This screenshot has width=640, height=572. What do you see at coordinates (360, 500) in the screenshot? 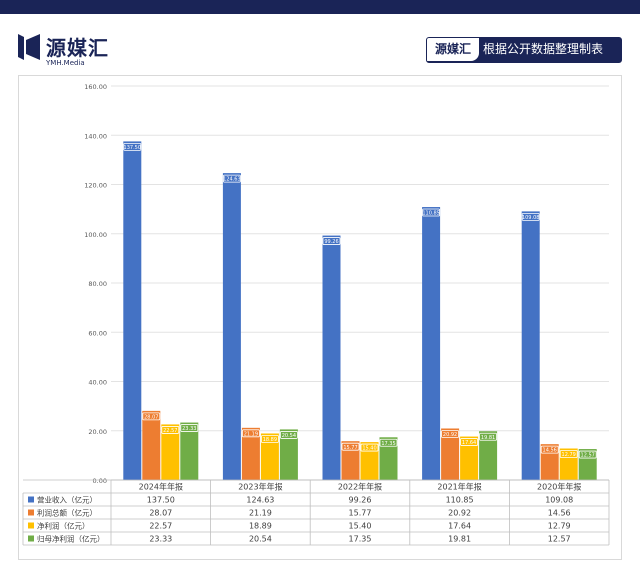
I see `table-cell: 99.26` at bounding box center [360, 500].